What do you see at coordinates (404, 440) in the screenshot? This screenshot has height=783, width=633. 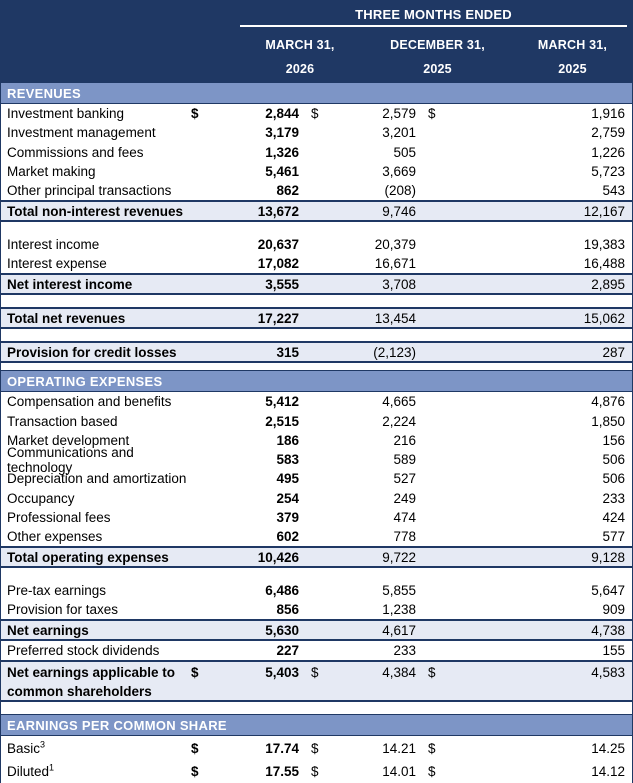 I see `value-cell: 216` at bounding box center [404, 440].